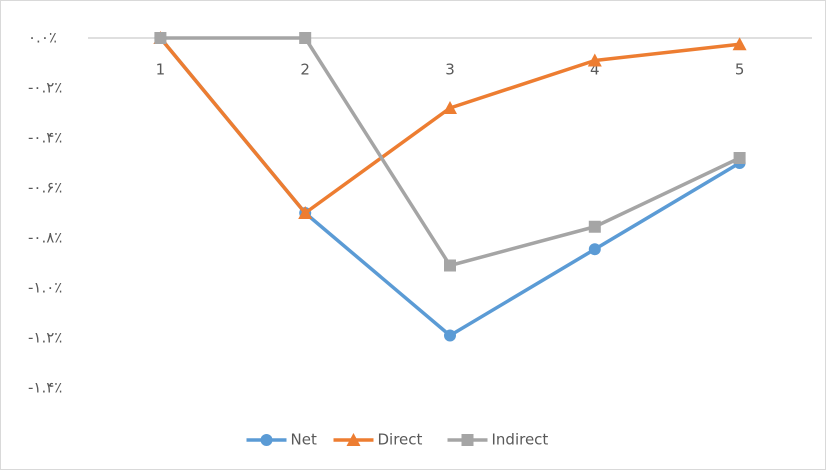 The image size is (826, 470). I want to click on x-tick-label: 5, so click(740, 70).